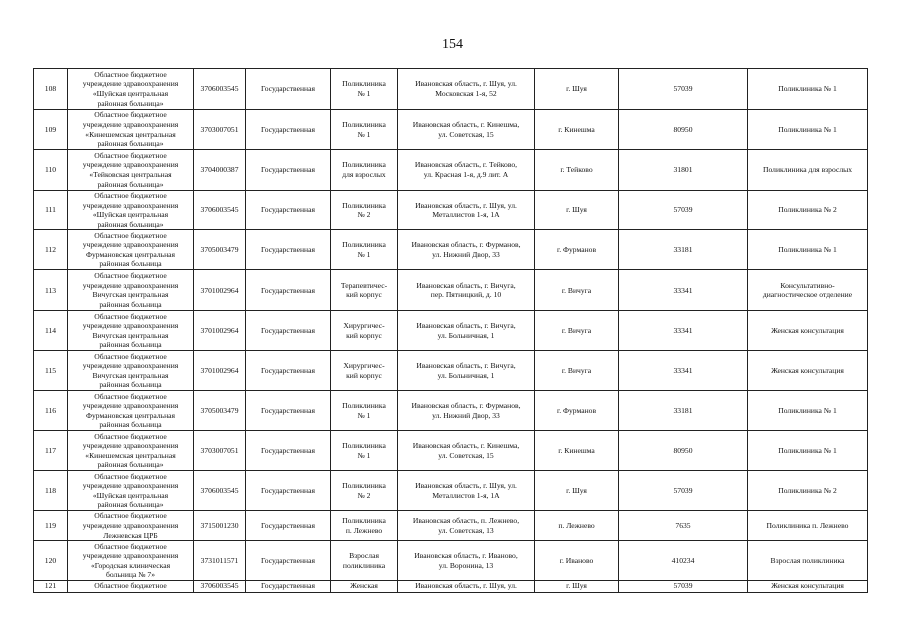 This screenshot has width=905, height=640. What do you see at coordinates (364, 170) in the screenshot?
I see `unit-name-cell: Поликлиника для взрослых` at bounding box center [364, 170].